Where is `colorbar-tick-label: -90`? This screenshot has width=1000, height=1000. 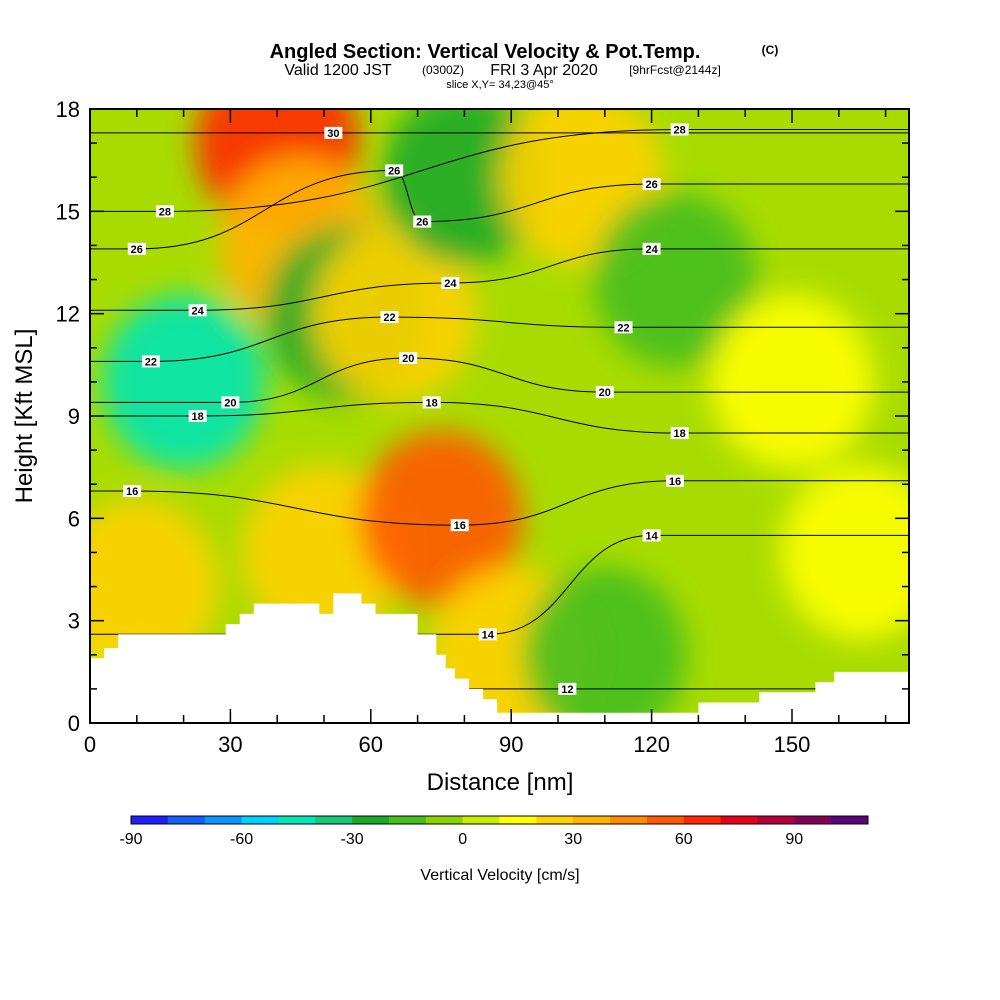
colorbar-tick-label: -90 is located at coordinates (130, 839).